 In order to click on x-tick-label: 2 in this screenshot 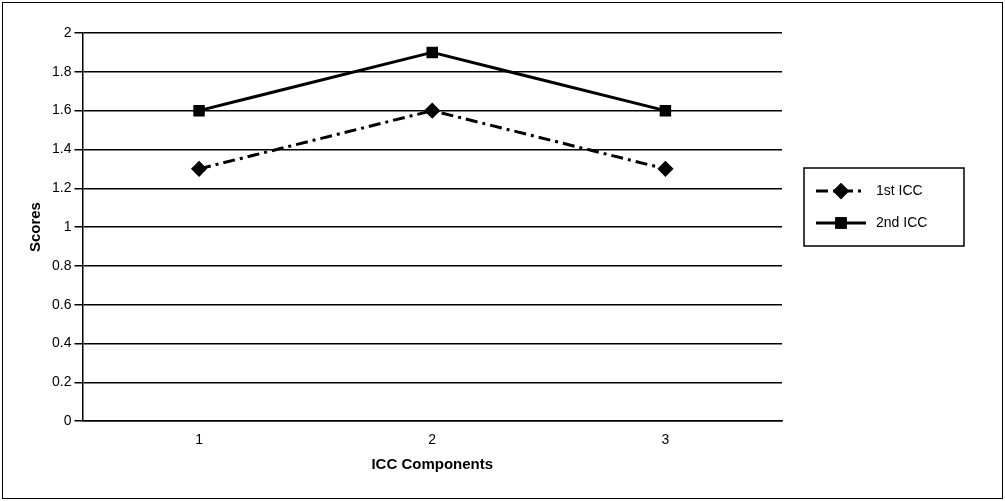, I will do `click(432, 439)`.